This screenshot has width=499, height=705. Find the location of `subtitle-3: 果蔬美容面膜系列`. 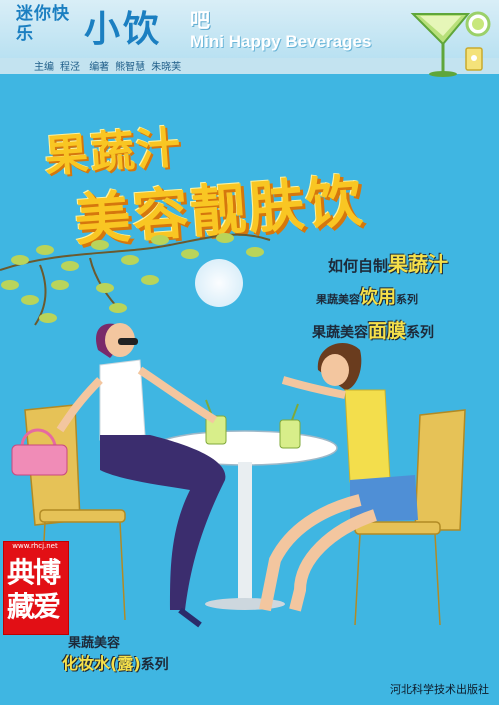

subtitle-3: 果蔬美容面膜系列 is located at coordinates (373, 329).